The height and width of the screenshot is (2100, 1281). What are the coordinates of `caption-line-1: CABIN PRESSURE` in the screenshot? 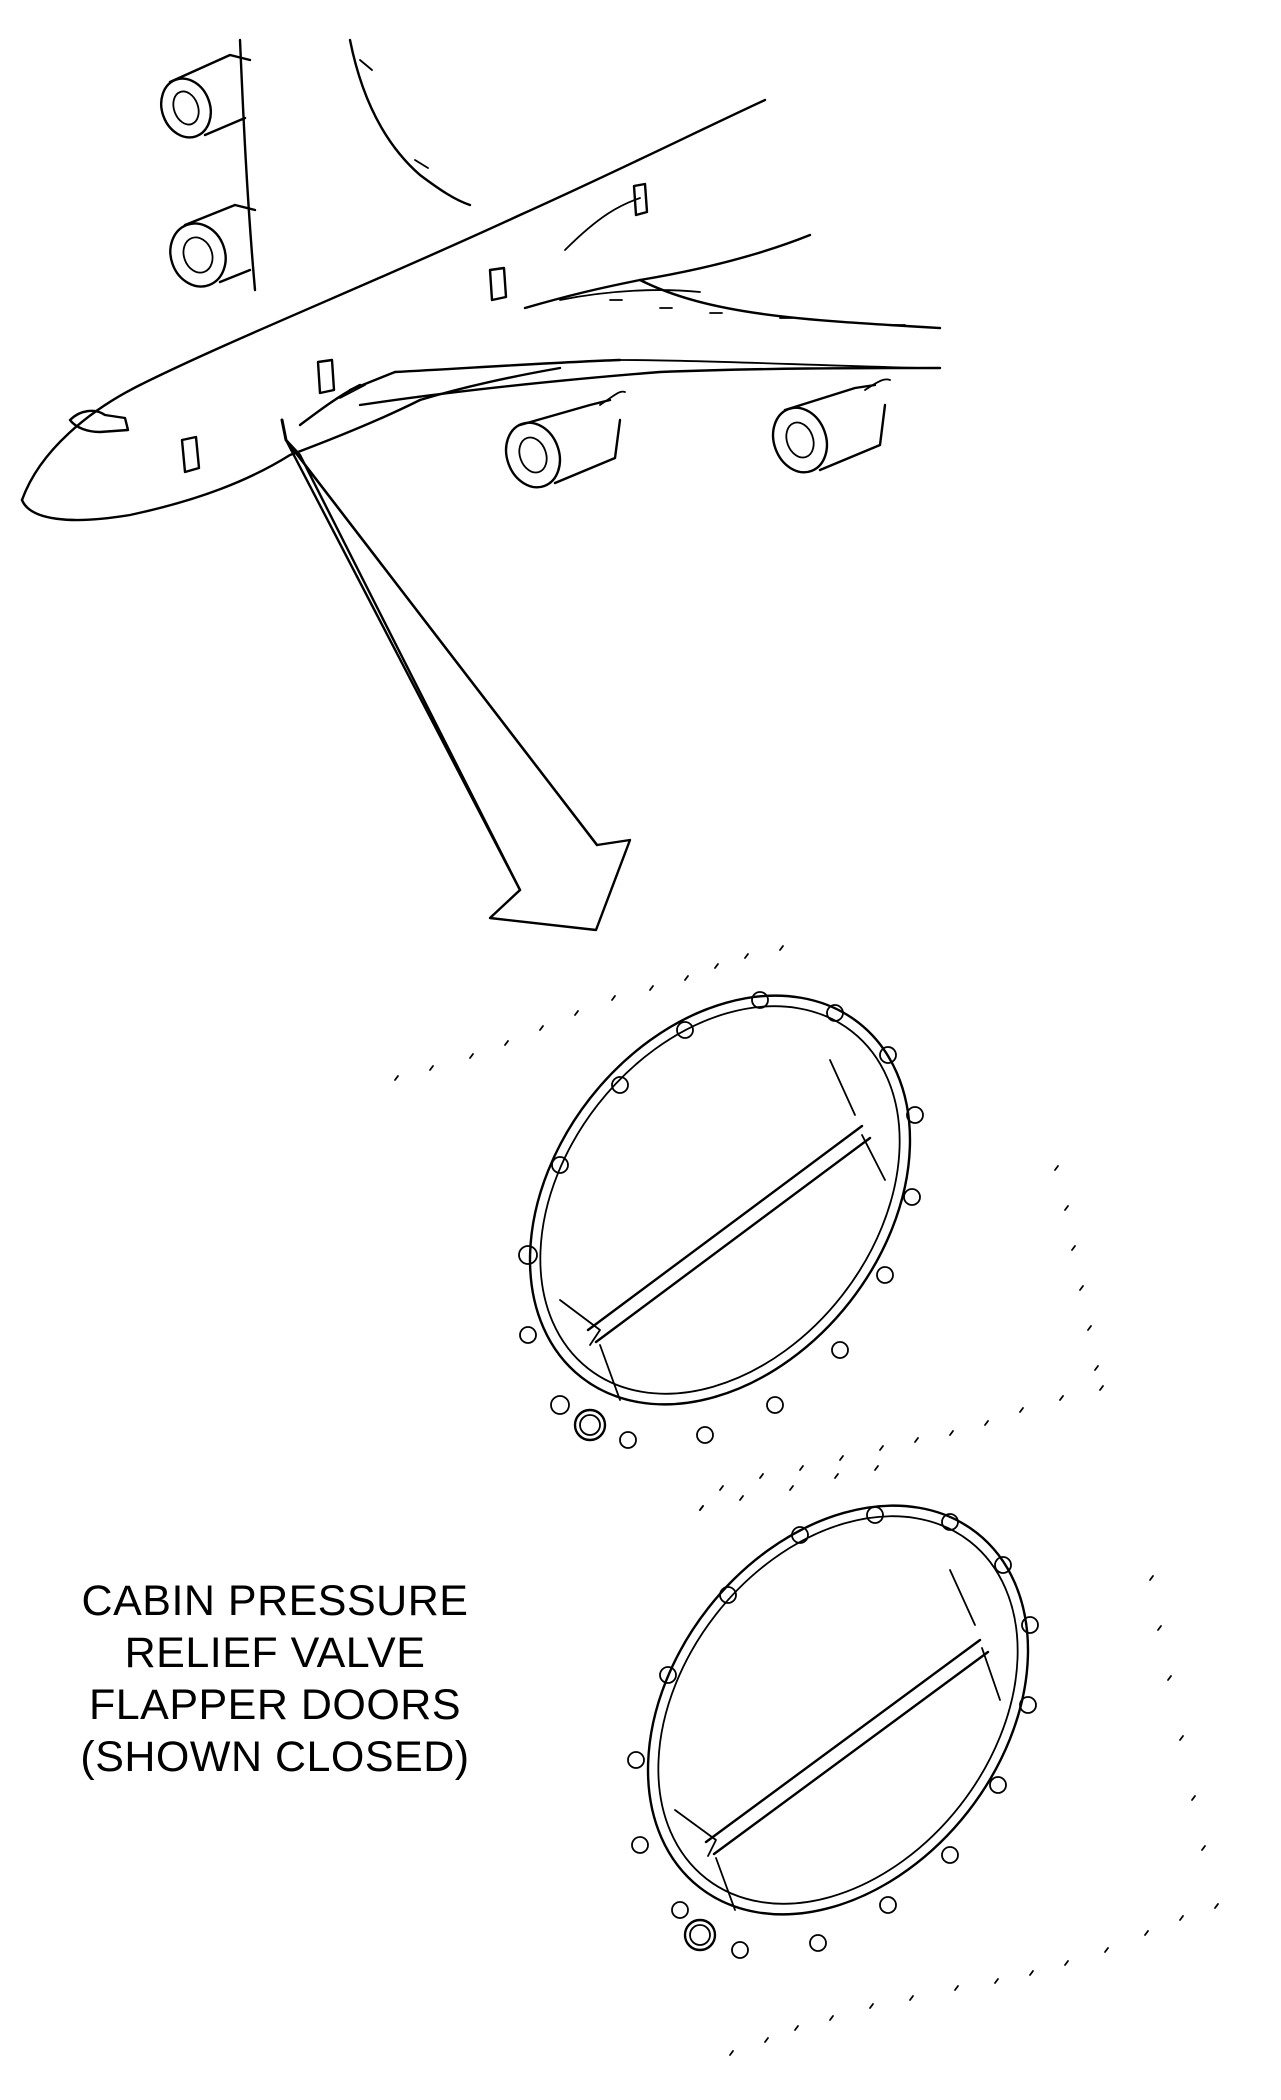 It's located at (275, 1601).